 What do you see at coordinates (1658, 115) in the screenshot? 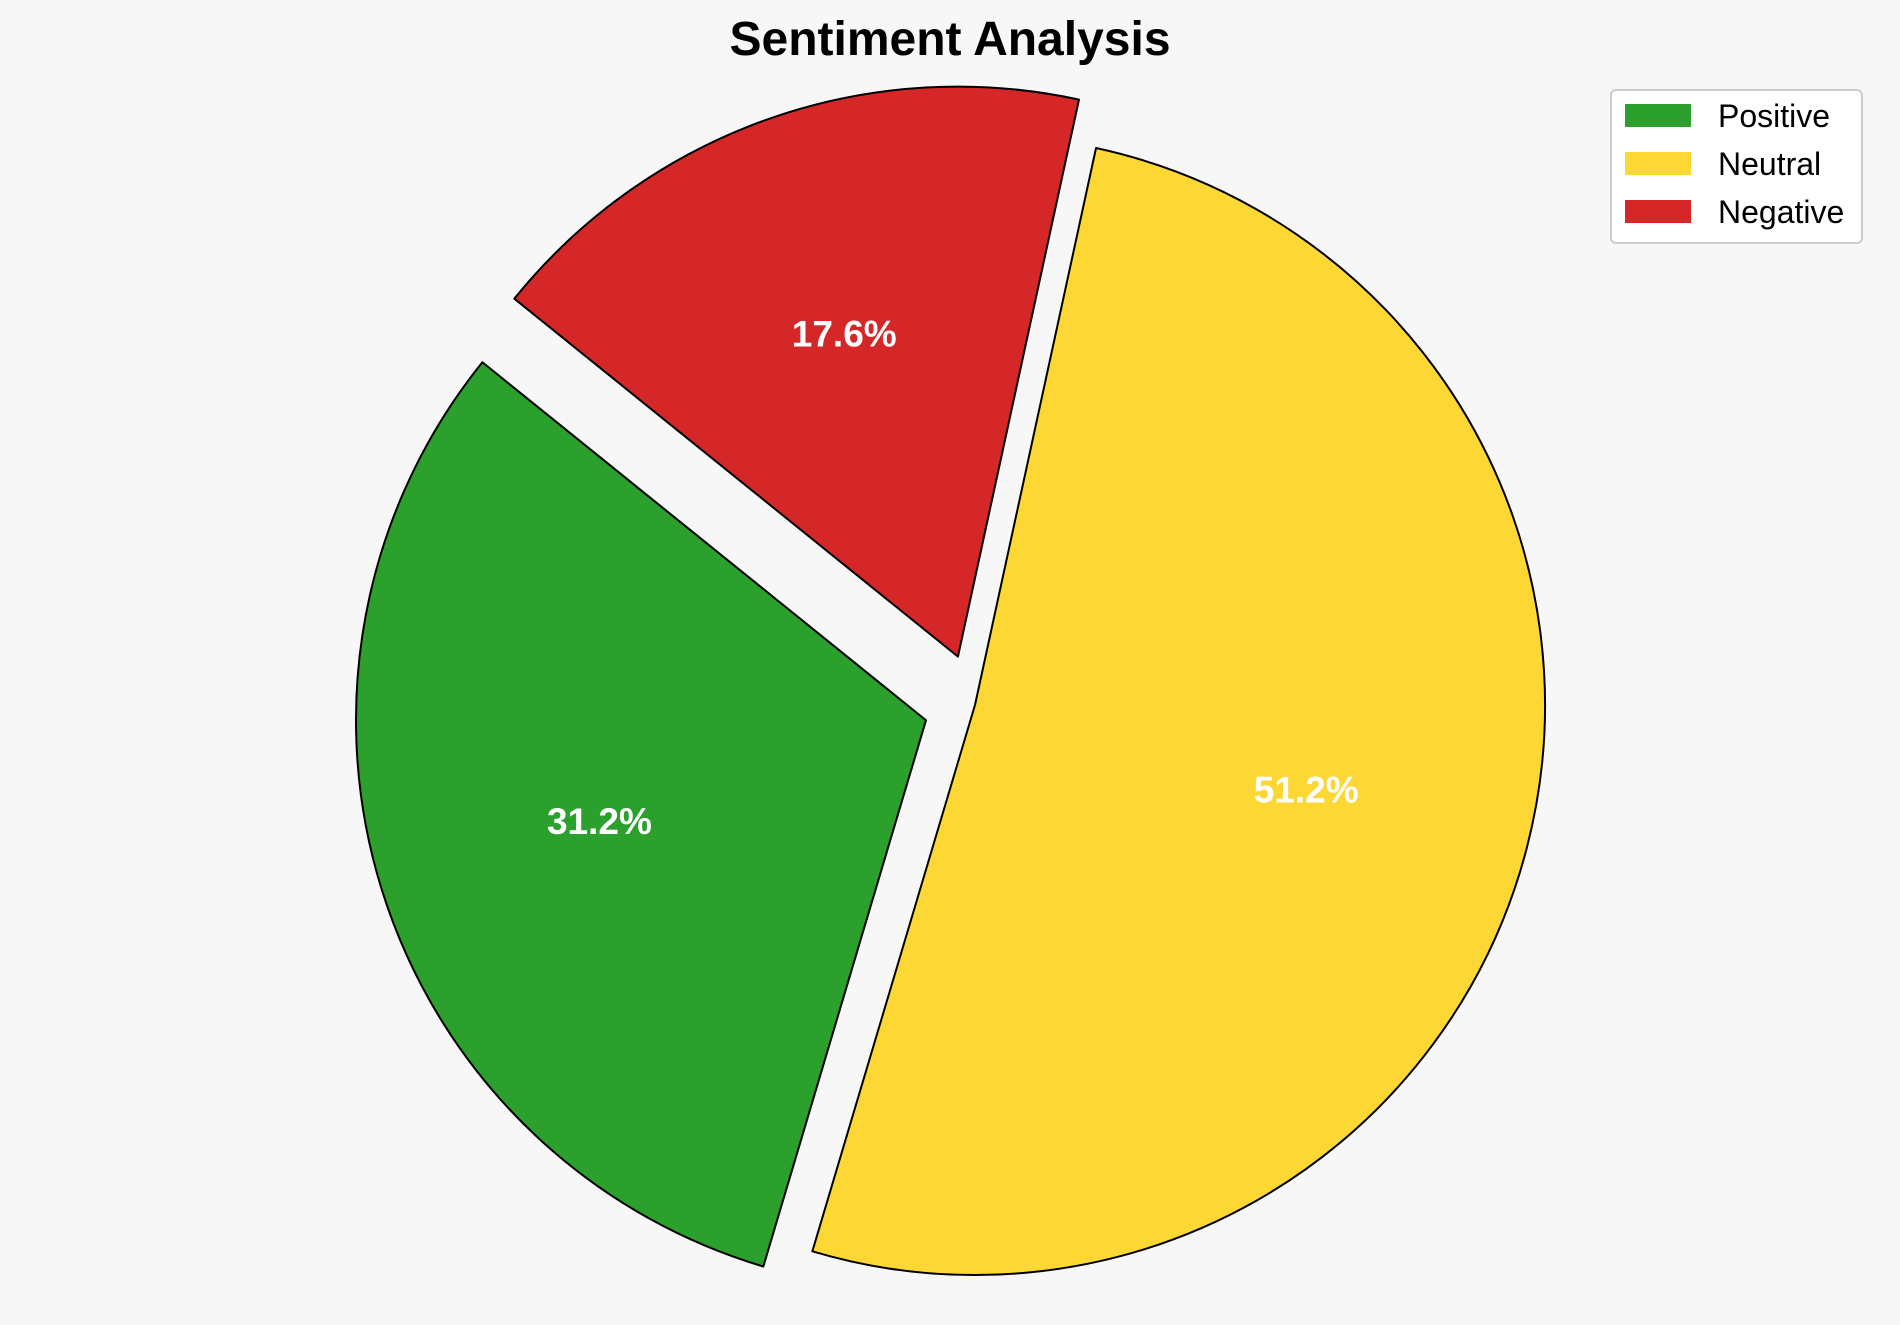
I see `legend-swatch-positive` at bounding box center [1658, 115].